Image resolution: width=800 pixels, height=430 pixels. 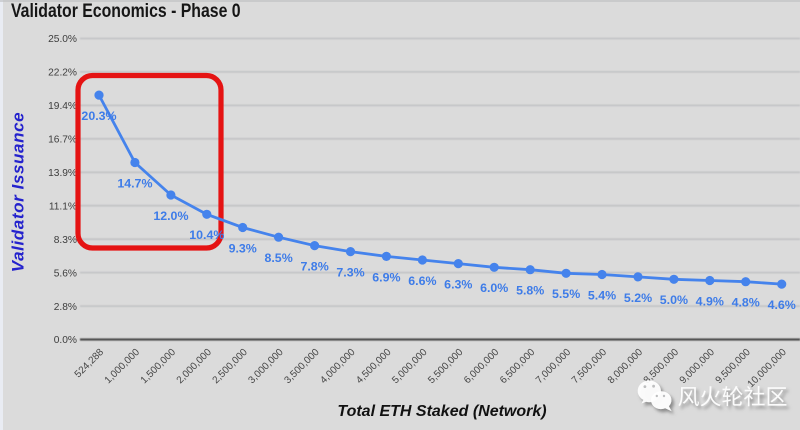 What do you see at coordinates (65, 273) in the screenshot?
I see `svg-text: 5.6%` at bounding box center [65, 273].